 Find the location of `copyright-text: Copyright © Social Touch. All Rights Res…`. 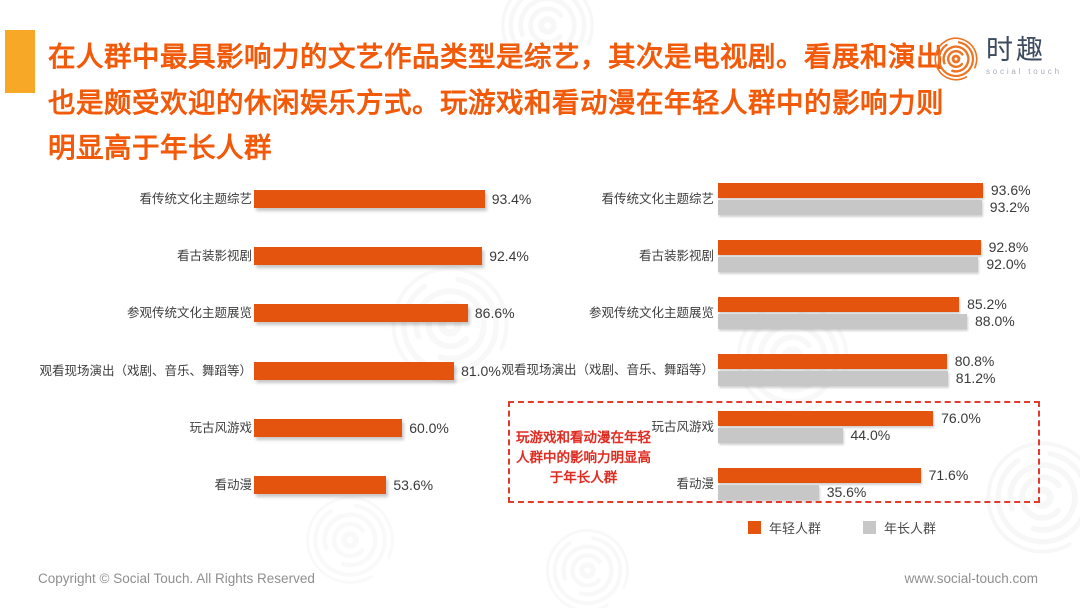

copyright-text: Copyright © Social Touch. All Rights Res… is located at coordinates (176, 578).